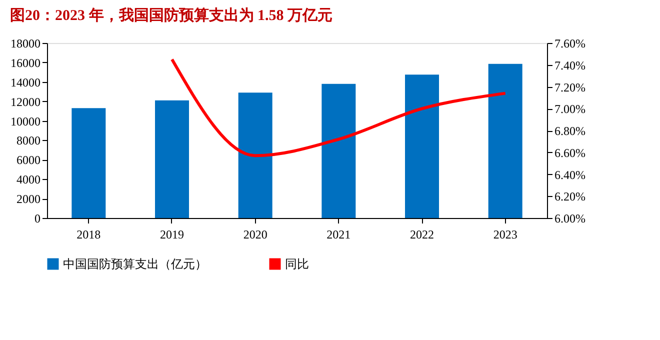 This screenshot has height=340, width=660. I want to click on y-tick-label: 6000, so click(28, 160).